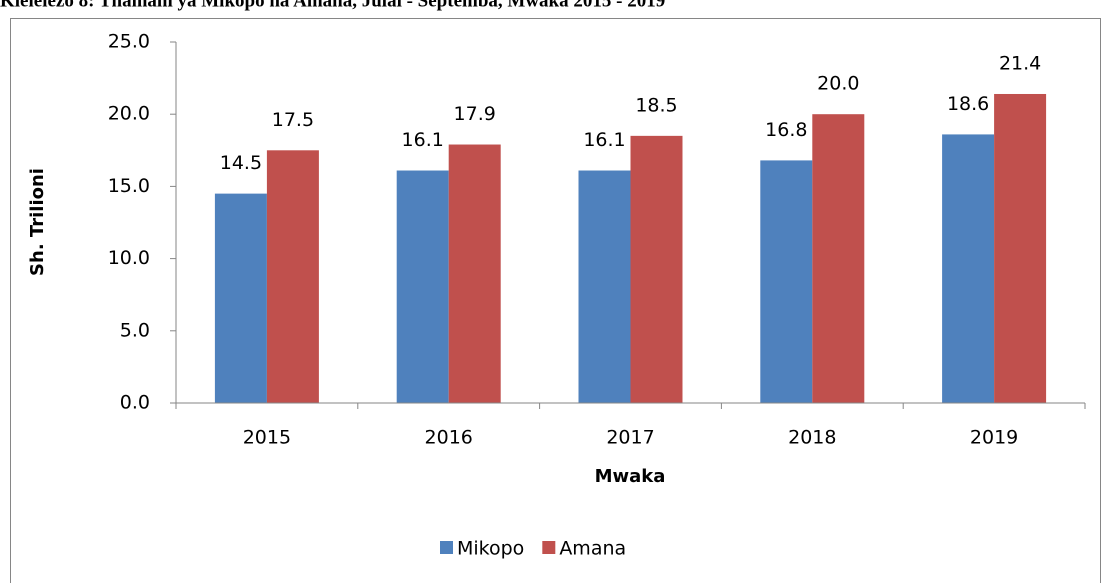 The width and height of the screenshot is (1104, 583). Describe the element at coordinates (129, 114) in the screenshot. I see `y-tick-label: 20.0` at that location.